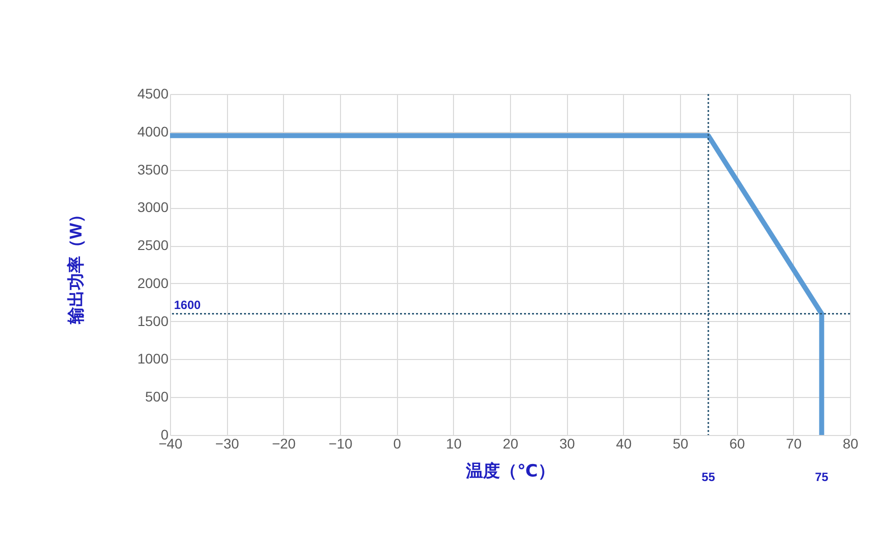 The width and height of the screenshot is (894, 555). I want to click on x-tick-label: 70, so click(794, 444).